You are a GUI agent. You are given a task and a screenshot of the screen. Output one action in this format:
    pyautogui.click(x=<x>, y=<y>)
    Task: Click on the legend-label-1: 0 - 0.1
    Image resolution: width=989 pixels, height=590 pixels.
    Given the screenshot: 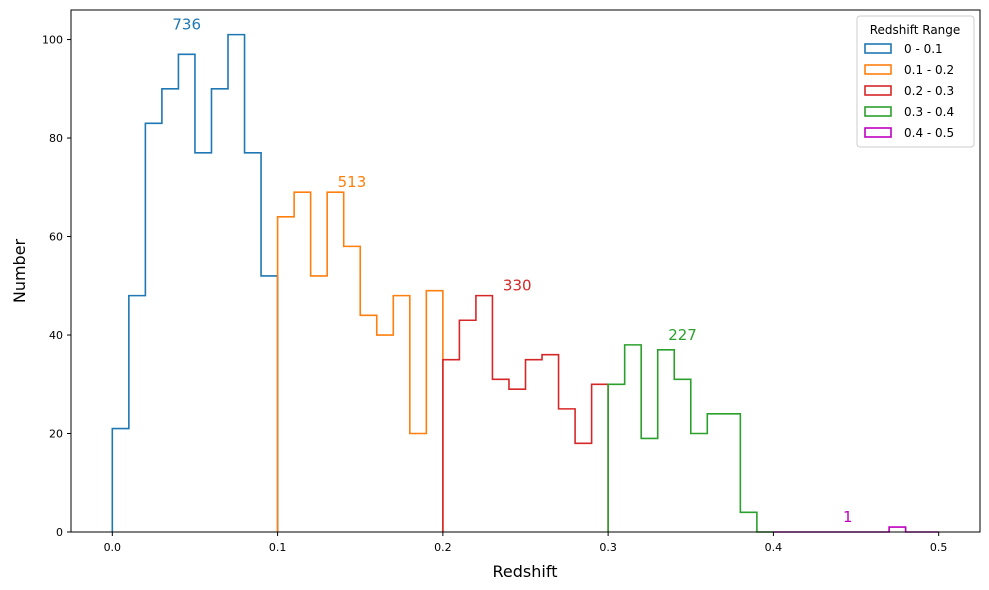 What is the action you would take?
    pyautogui.click(x=923, y=49)
    